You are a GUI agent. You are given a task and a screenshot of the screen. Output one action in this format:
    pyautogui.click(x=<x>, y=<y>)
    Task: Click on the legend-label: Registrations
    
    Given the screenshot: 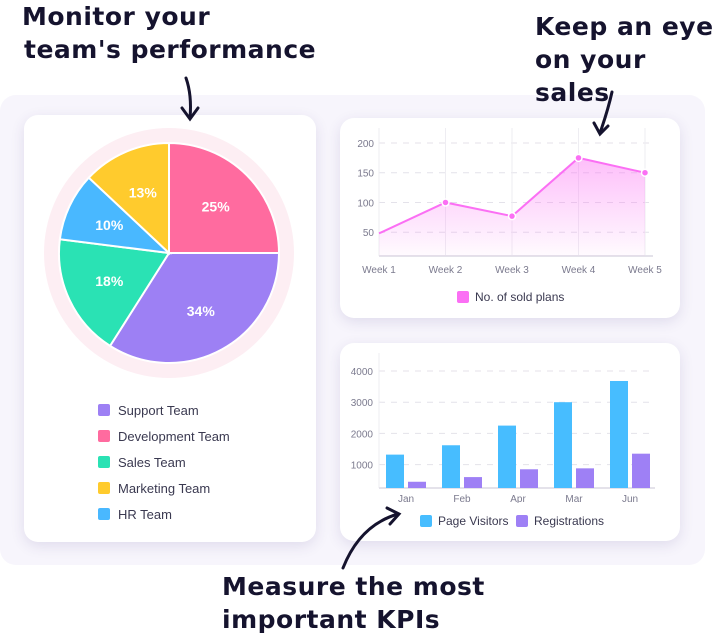 What is the action you would take?
    pyautogui.click(x=569, y=521)
    